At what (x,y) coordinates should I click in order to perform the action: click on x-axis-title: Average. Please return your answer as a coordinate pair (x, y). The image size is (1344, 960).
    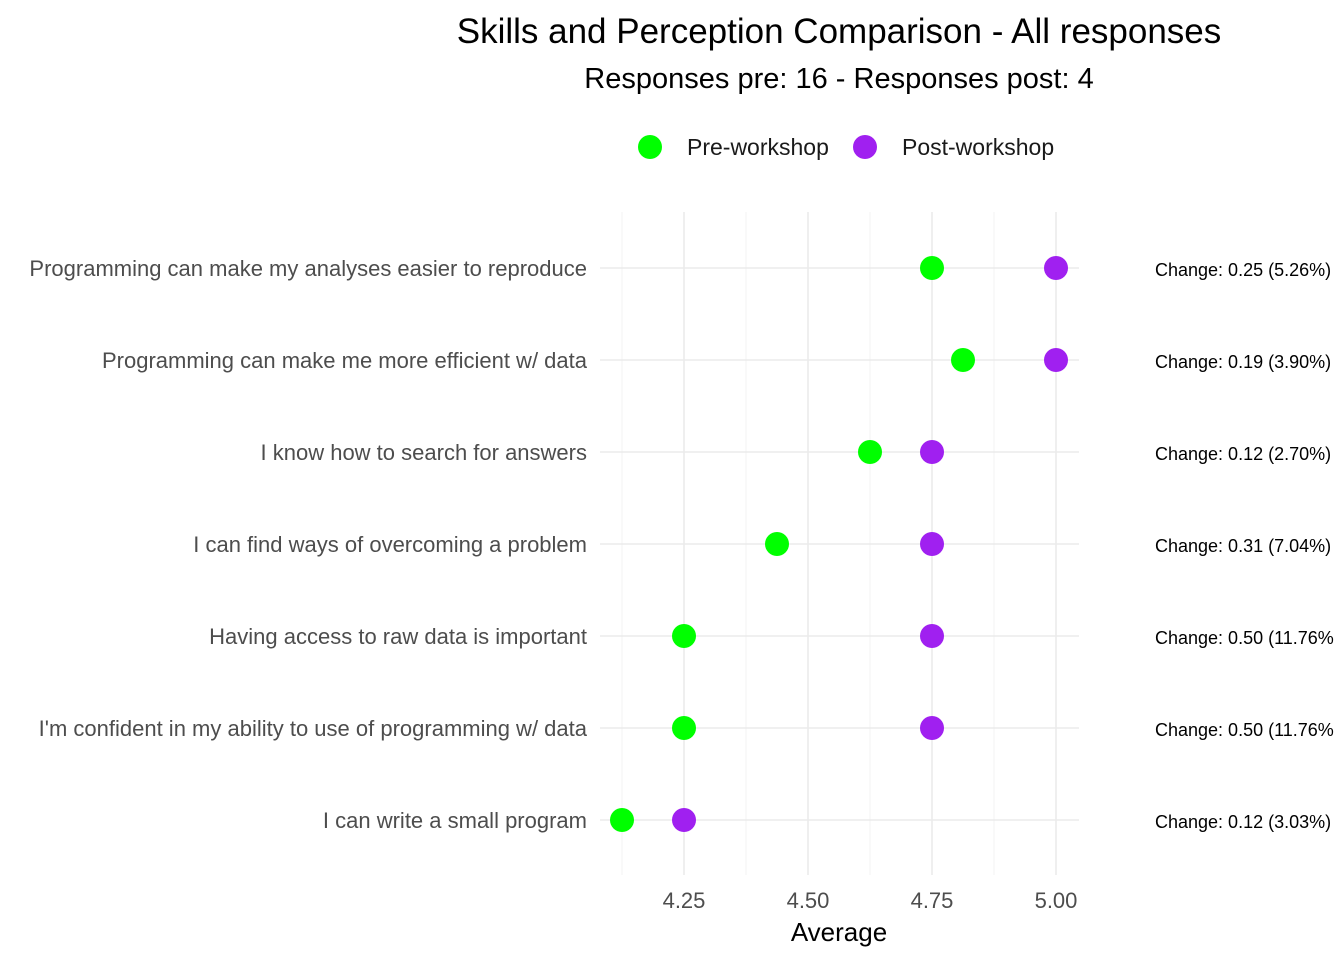
    Looking at the image, I should click on (839, 932).